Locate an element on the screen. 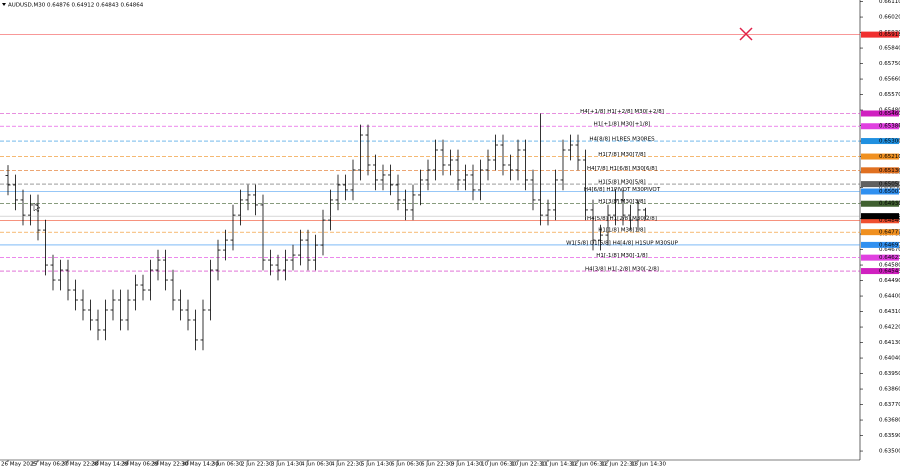 This screenshot has width=900, height=468. y-tick-label: 0.63590 is located at coordinates (889, 436).